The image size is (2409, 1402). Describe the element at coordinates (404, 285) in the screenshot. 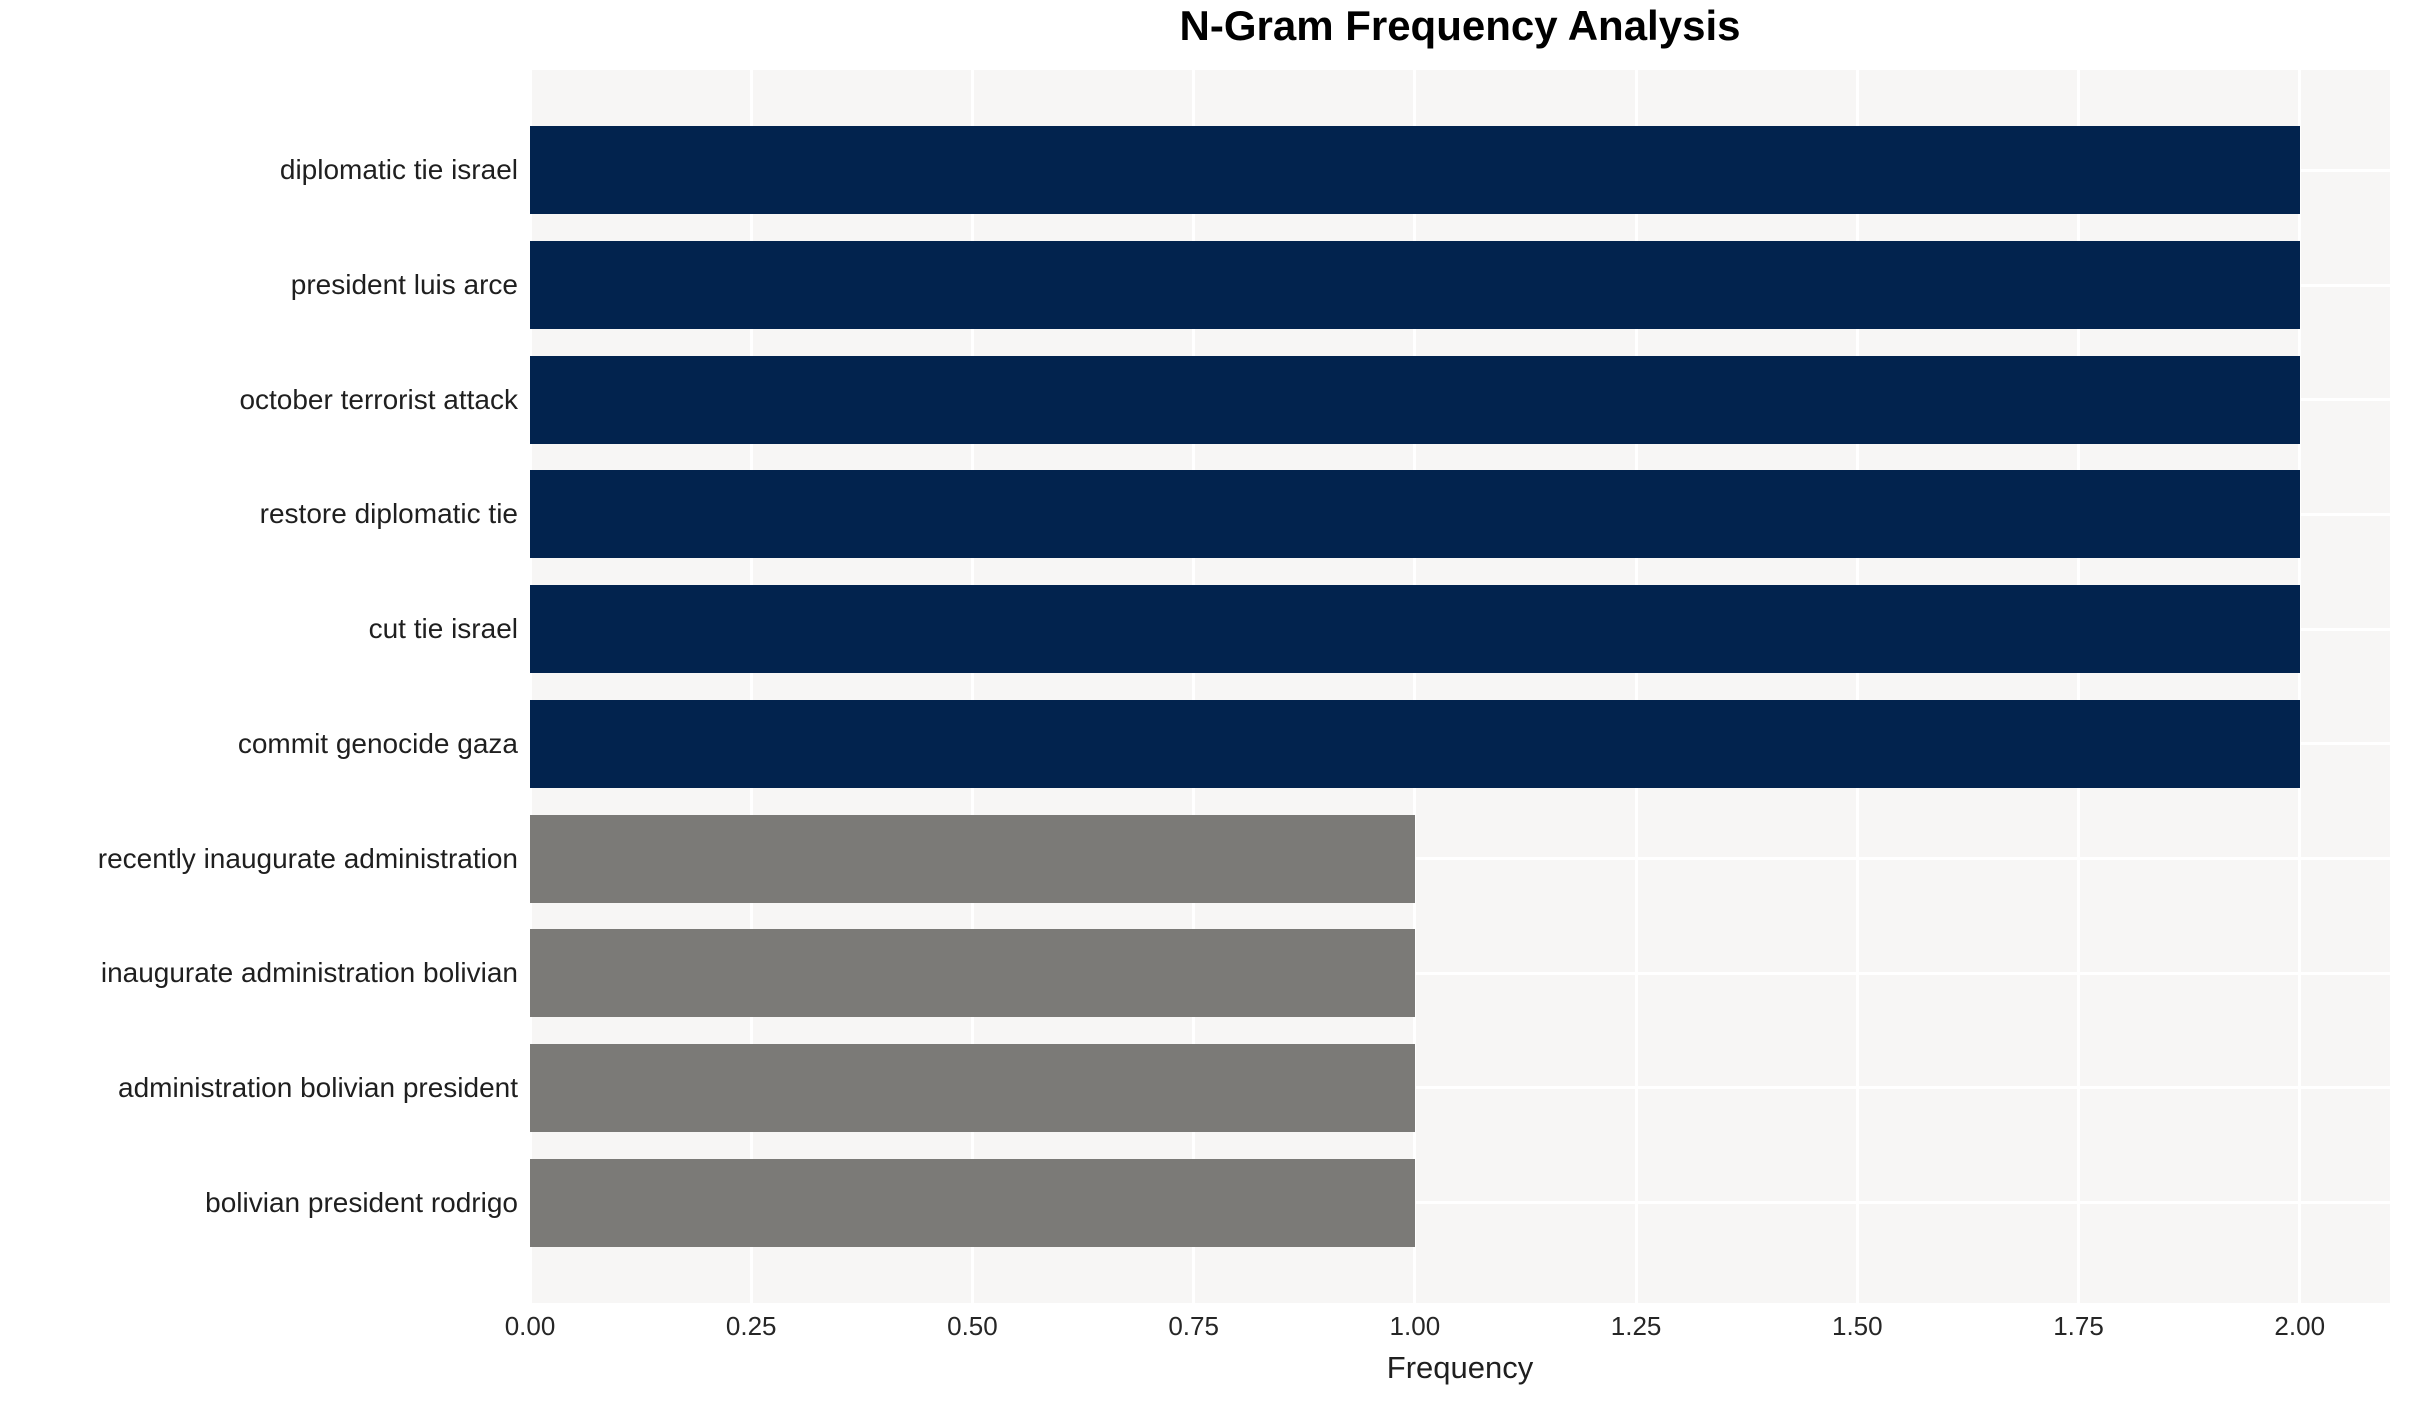

I see `category-label: president luis arce` at that location.